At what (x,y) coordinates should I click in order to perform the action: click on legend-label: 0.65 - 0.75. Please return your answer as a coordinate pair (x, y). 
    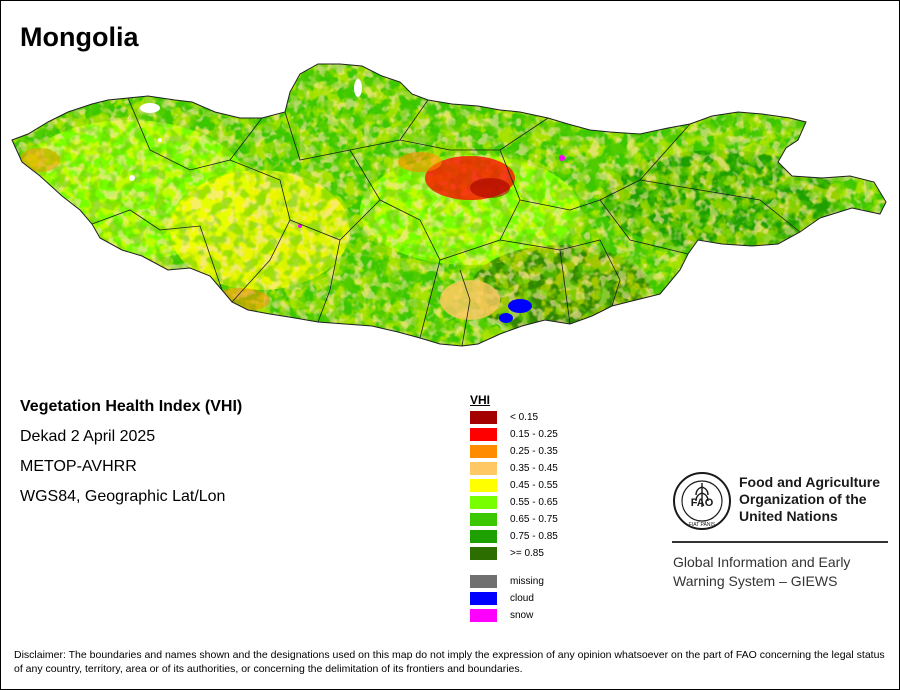
    Looking at the image, I should click on (534, 519).